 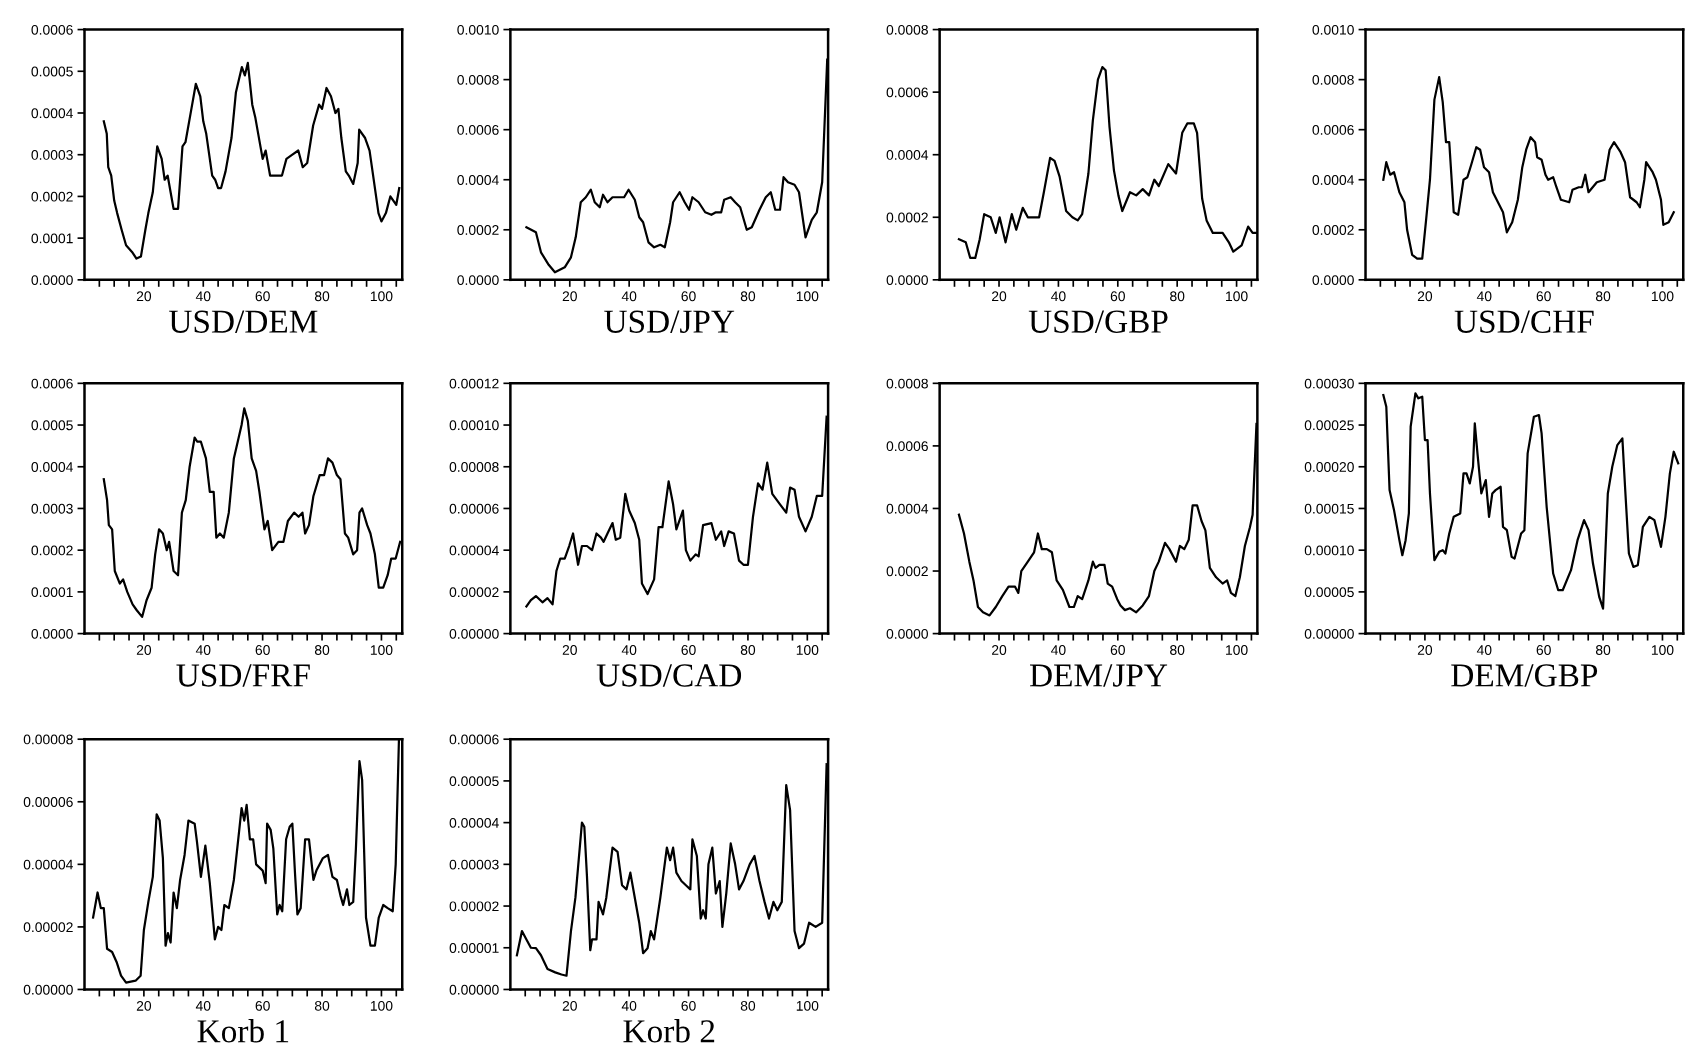 What do you see at coordinates (669, 1031) in the screenshot?
I see `x-axis-title: Korb 2` at bounding box center [669, 1031].